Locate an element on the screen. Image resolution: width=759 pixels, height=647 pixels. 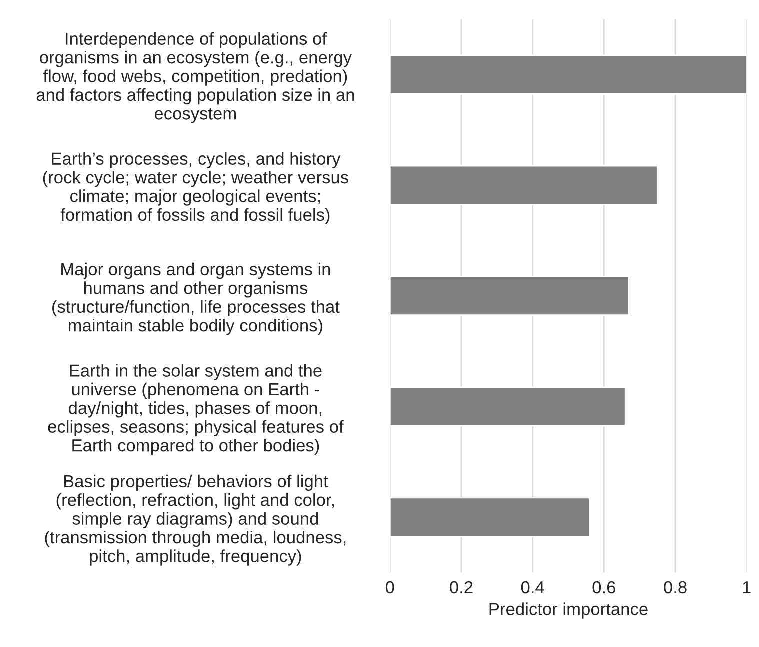
x-axis-title: Predictor importance is located at coordinates (569, 610).